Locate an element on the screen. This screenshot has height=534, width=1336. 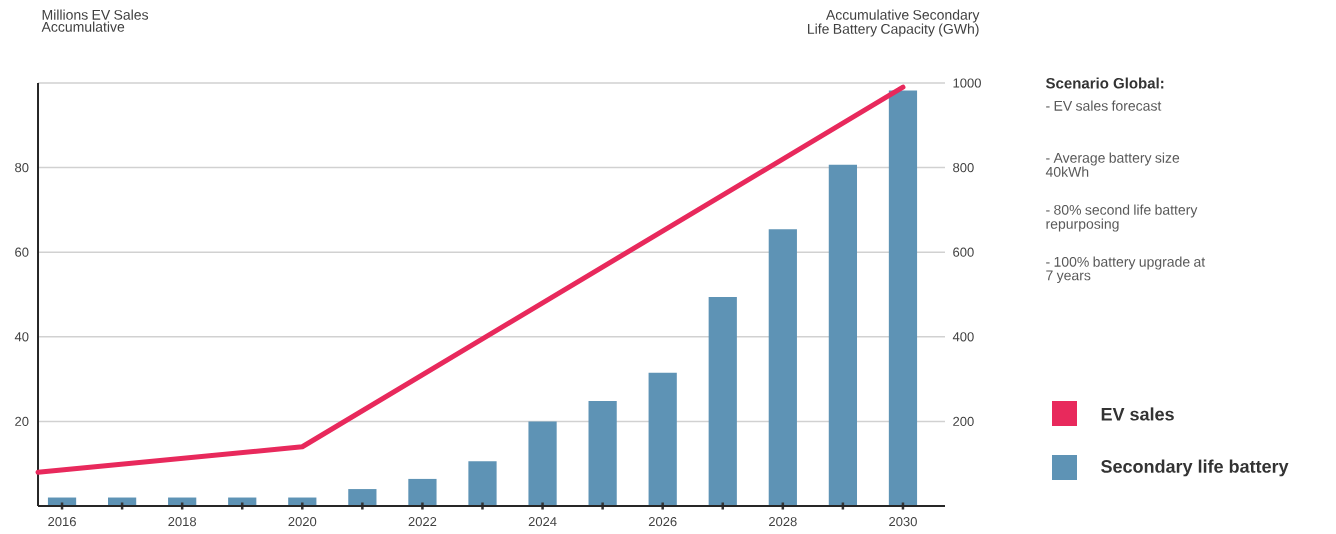
y-tick-label: 40 is located at coordinates (21, 337).